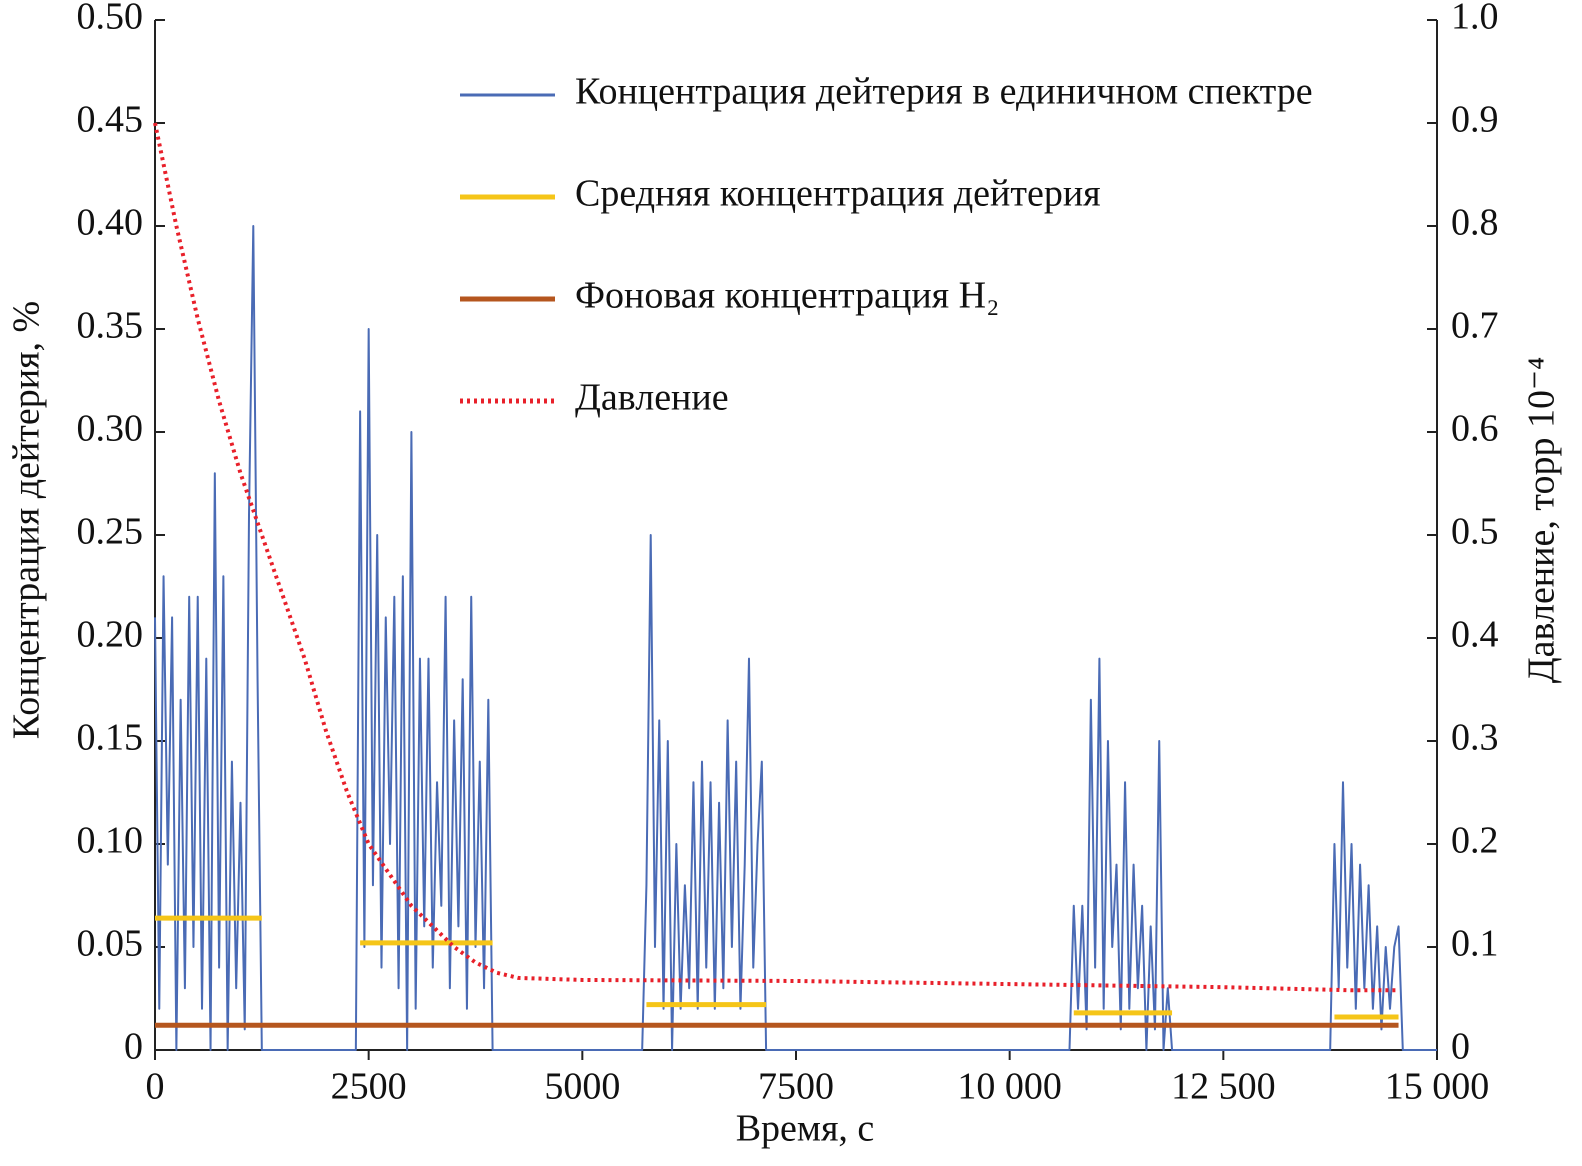 This screenshot has height=1166, width=1582. I want to click on y-tick-label: 0.50, so click(110, 19).